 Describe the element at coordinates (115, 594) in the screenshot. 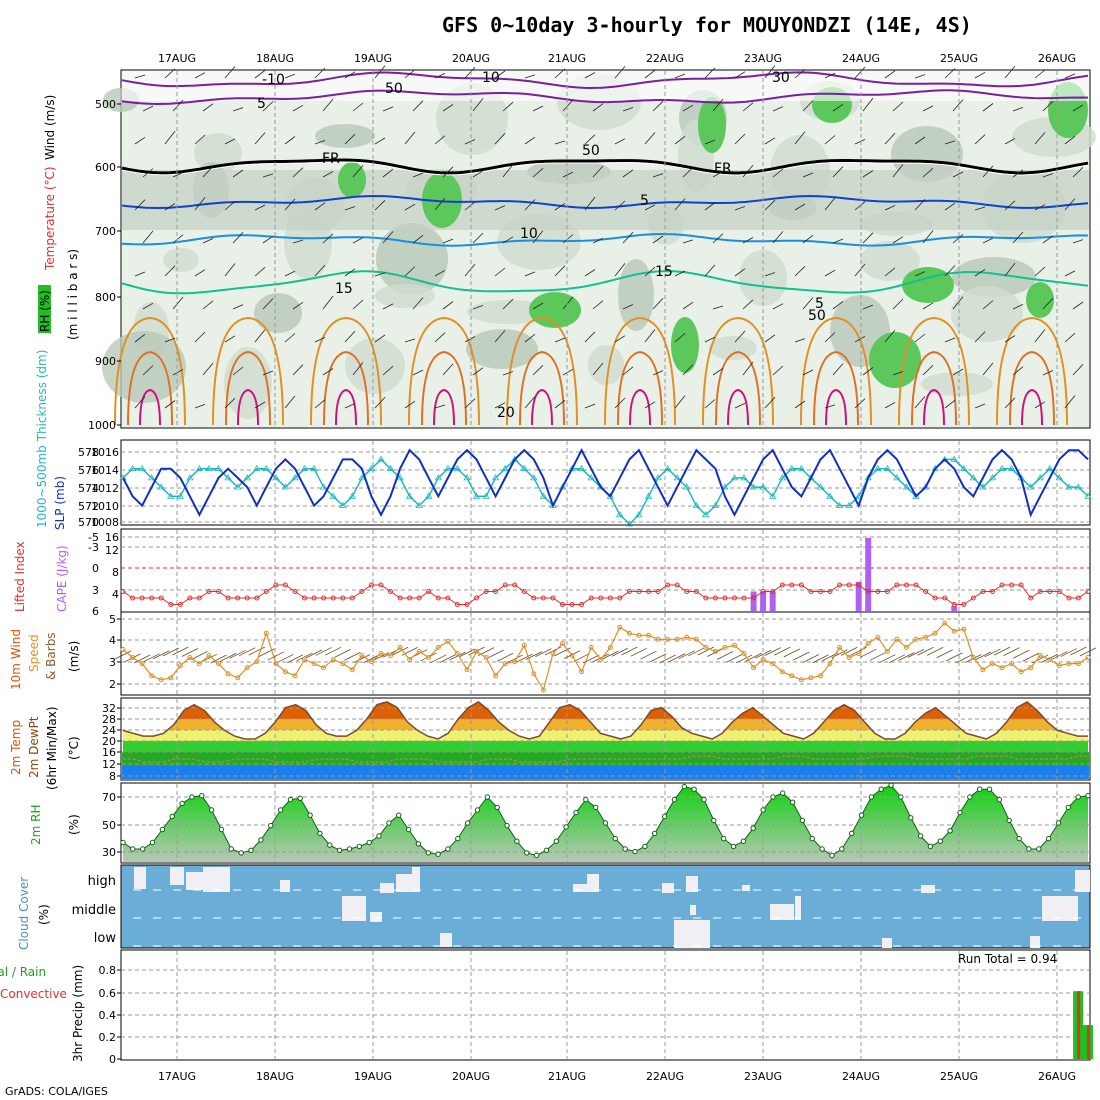

I see `cape-tick-4: 4` at that location.